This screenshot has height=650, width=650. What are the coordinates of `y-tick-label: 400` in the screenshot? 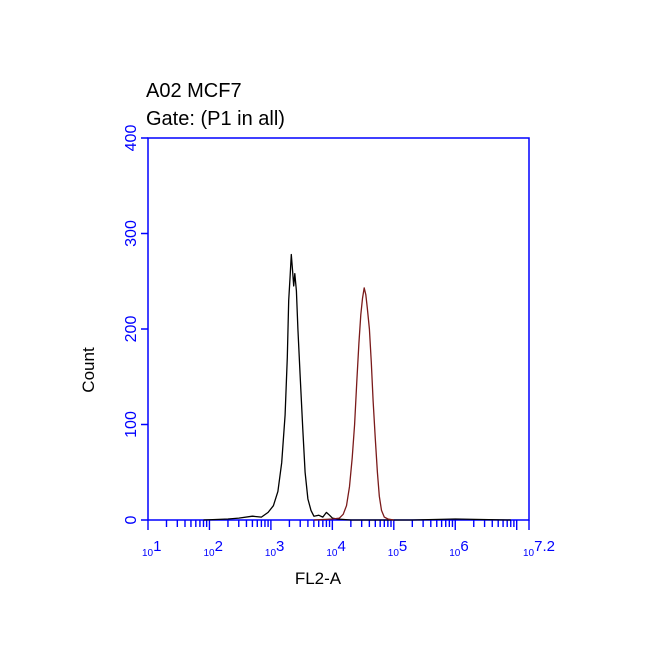 It's located at (131, 138).